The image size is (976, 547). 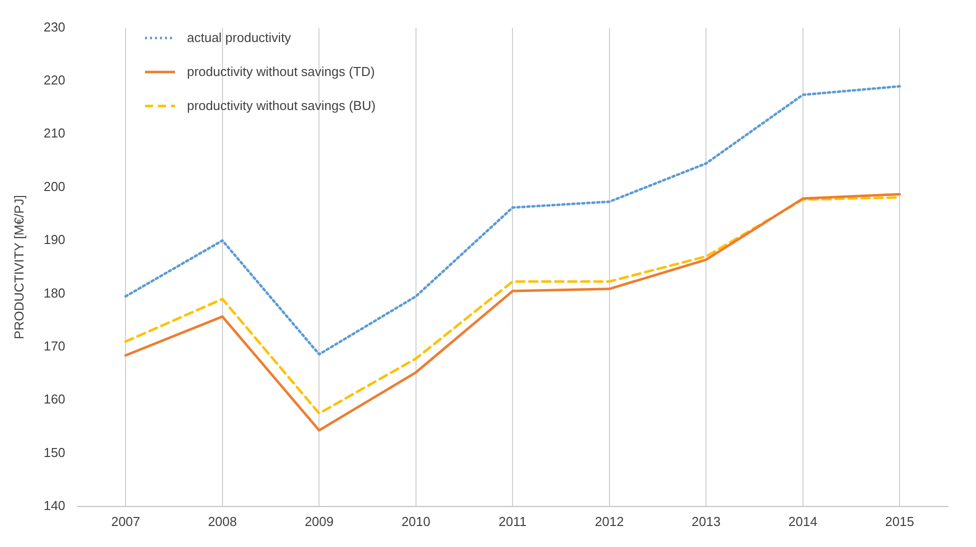 What do you see at coordinates (55, 26) in the screenshot?
I see `y-tick-label: 230` at bounding box center [55, 26].